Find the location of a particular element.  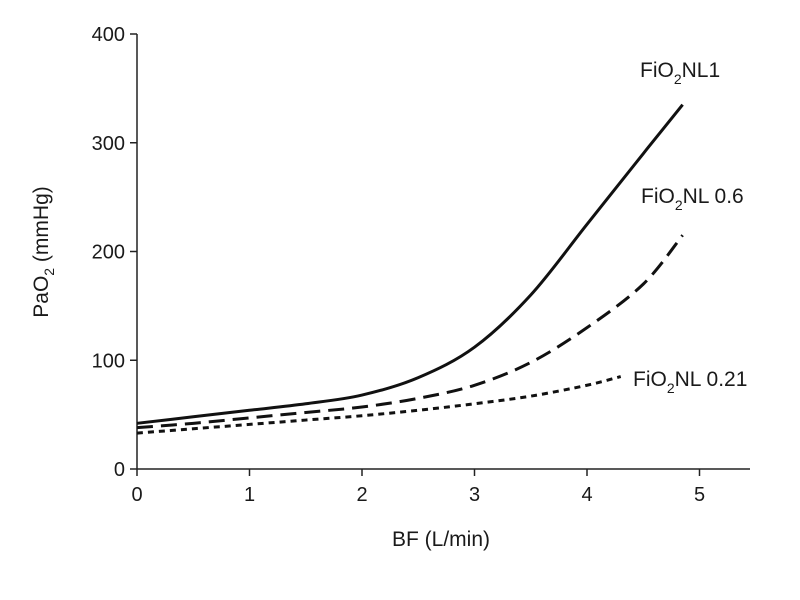

y-tick-label: 200 is located at coordinates (108, 253).